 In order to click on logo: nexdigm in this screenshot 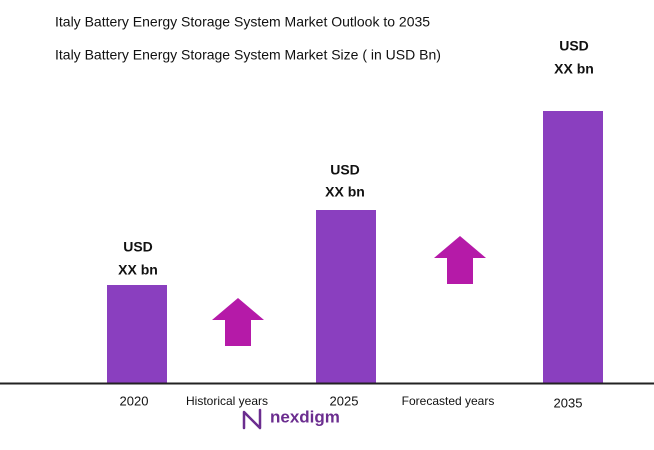, I will do `click(305, 416)`.